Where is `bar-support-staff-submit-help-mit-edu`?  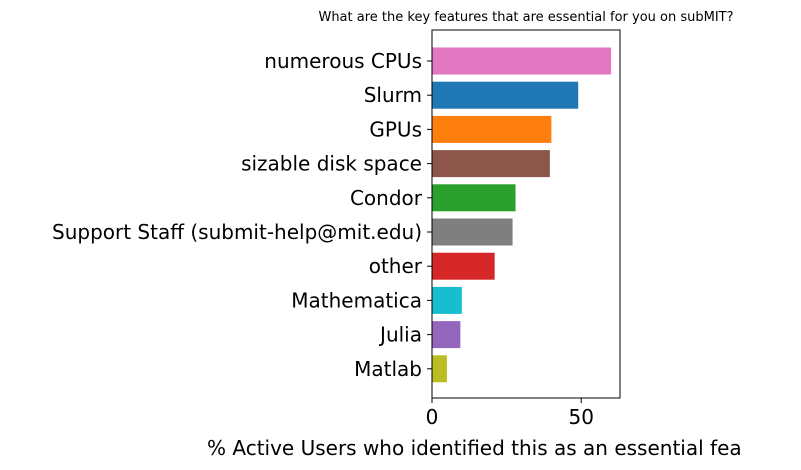 bar-support-staff-submit-help-mit-edu is located at coordinates (472, 232).